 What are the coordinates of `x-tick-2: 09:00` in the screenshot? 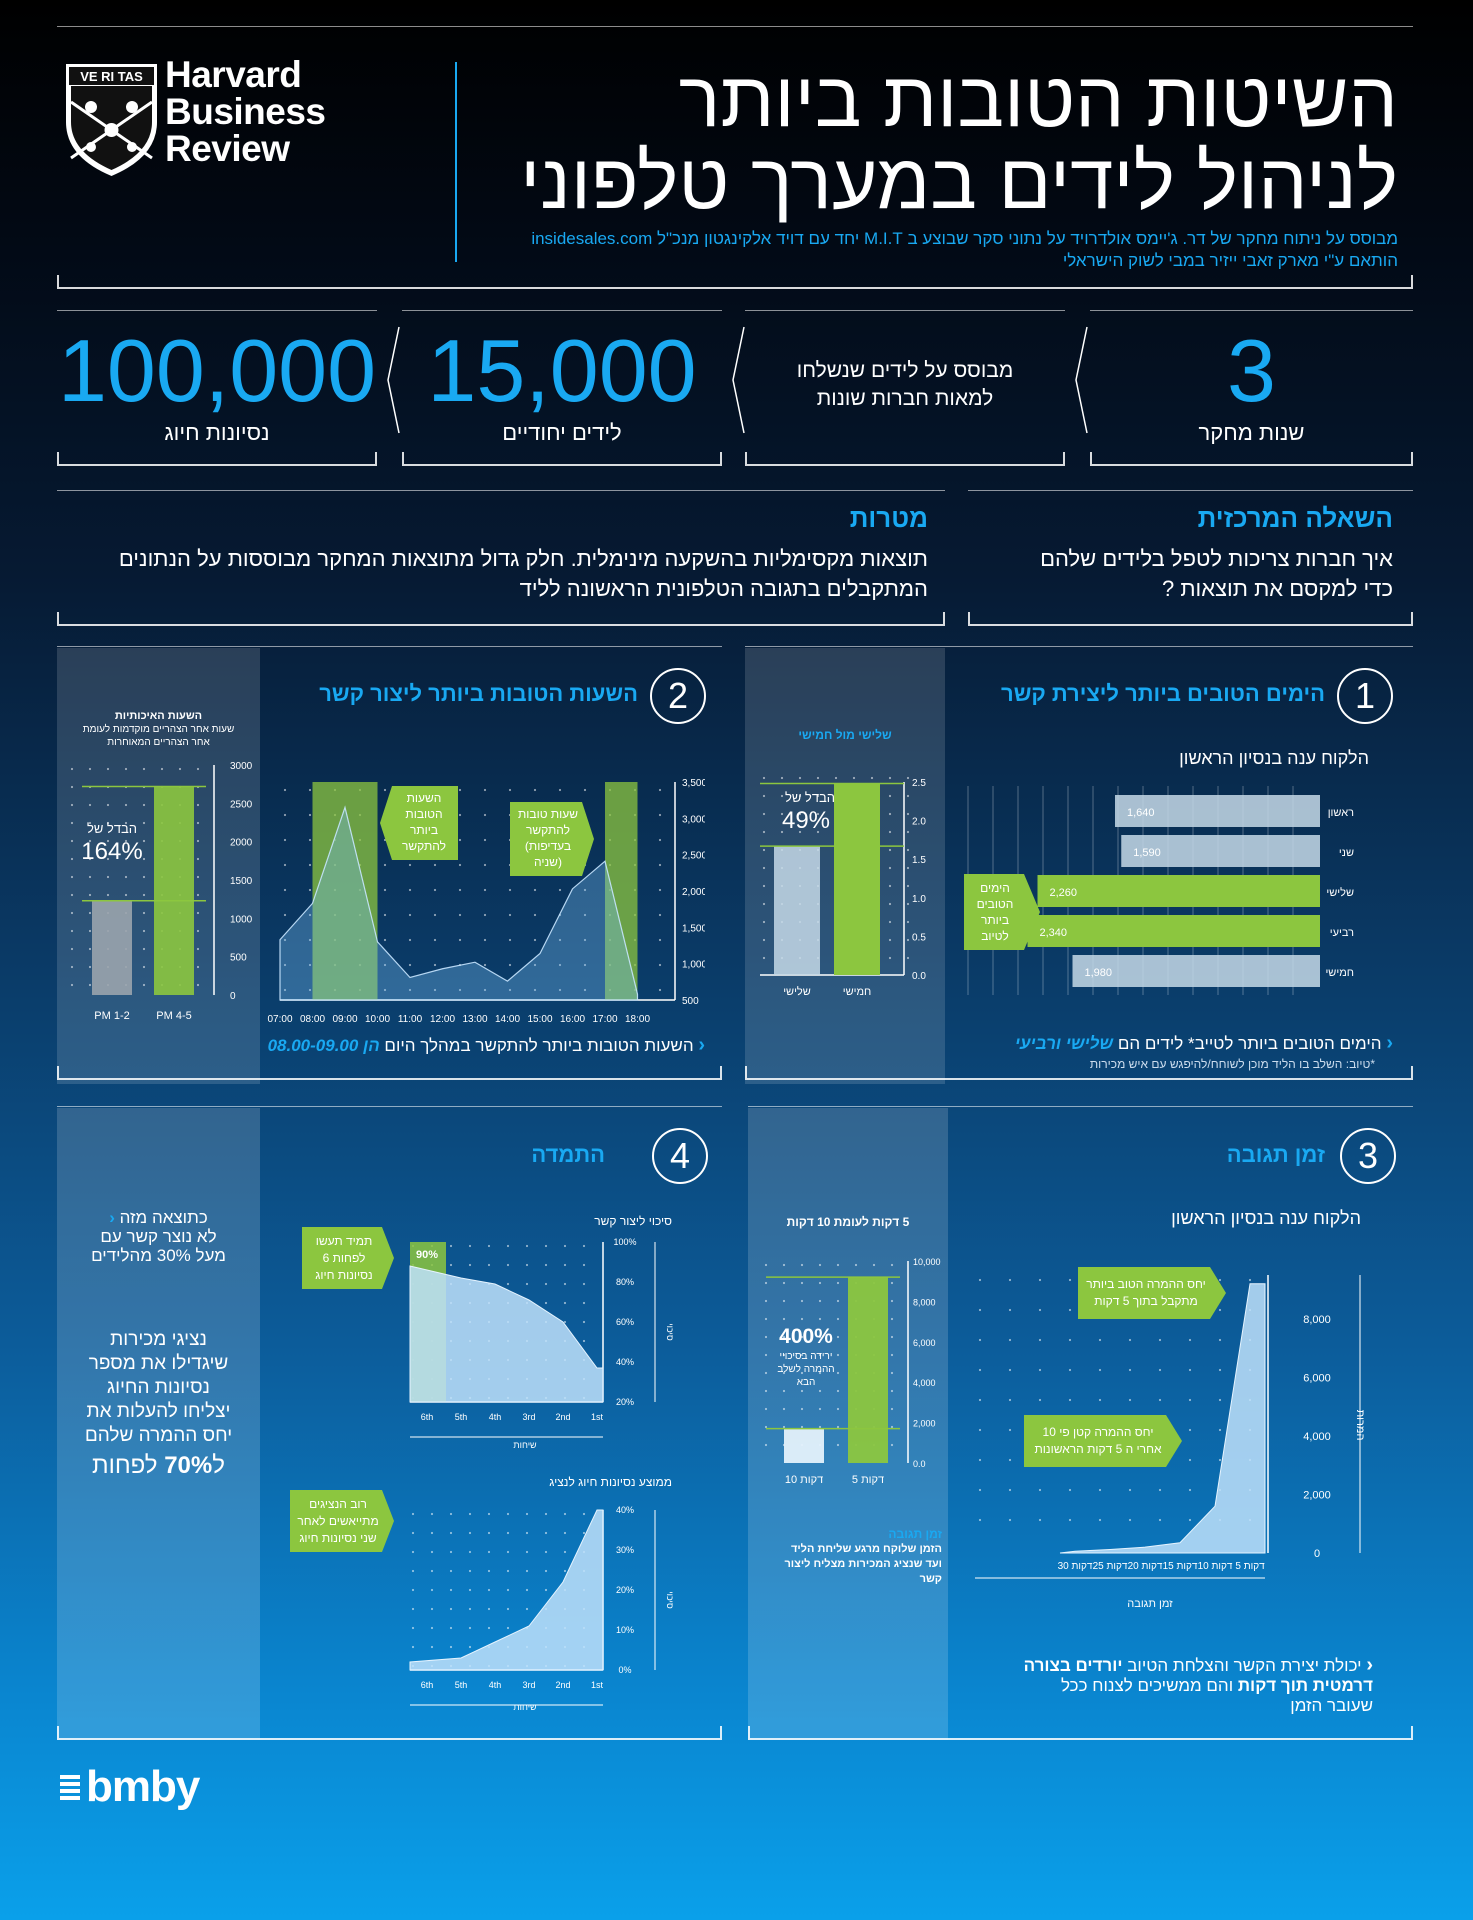 It's located at (344, 1019).